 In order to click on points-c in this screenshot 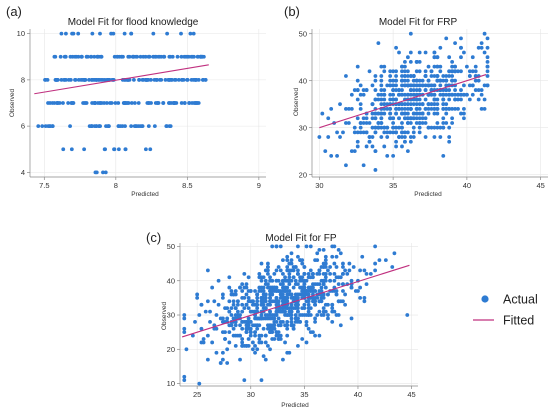, I will do `click(296, 315)`.